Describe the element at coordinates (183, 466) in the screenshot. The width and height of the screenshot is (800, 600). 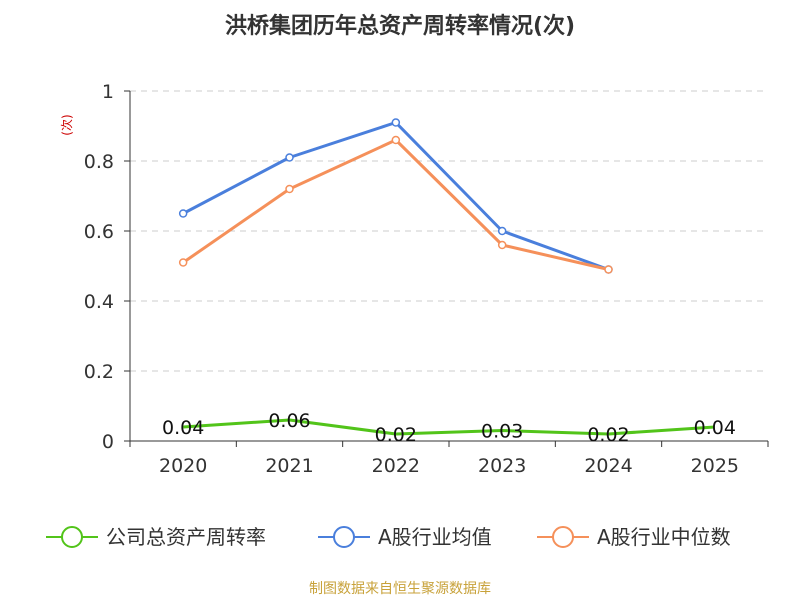
I see `x-tick-label: 2020` at that location.